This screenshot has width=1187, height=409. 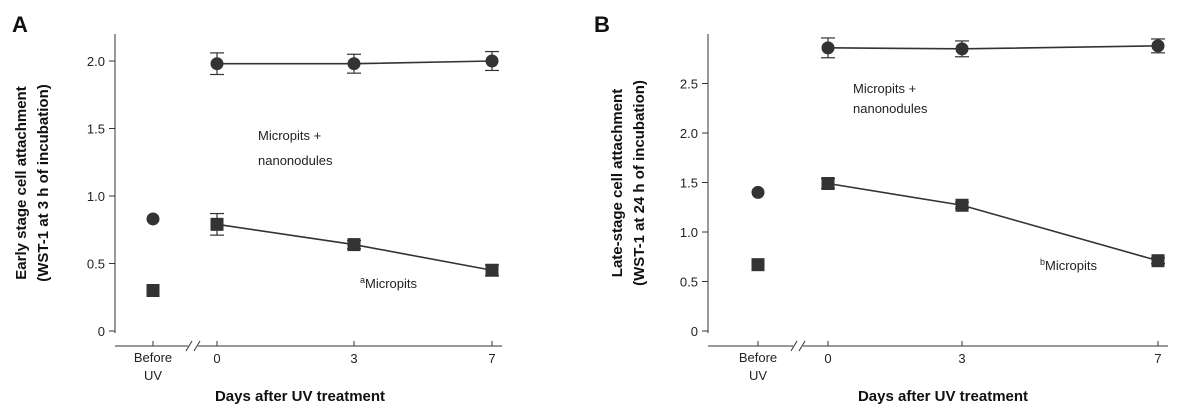 What do you see at coordinates (43, 183) in the screenshot?
I see `y-axis-title: (WST-1 at 3 h of incubation)` at bounding box center [43, 183].